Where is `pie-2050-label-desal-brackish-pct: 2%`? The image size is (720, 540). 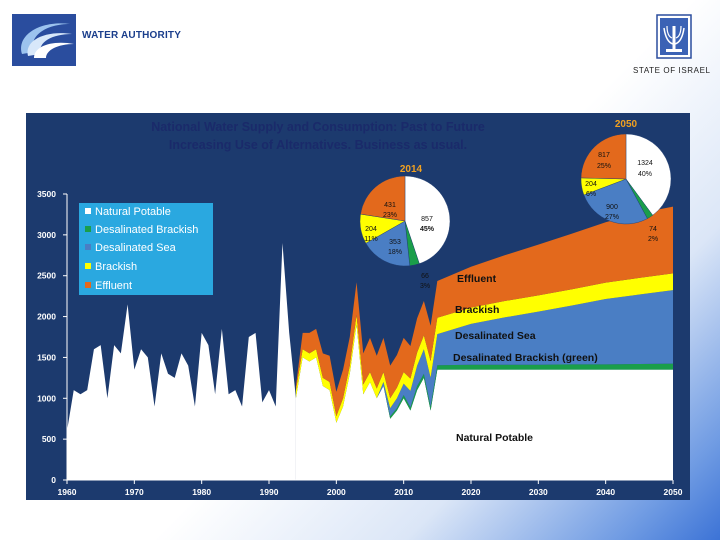
pie-2050-label-desal-brackish-pct: 2% is located at coordinates (653, 239).